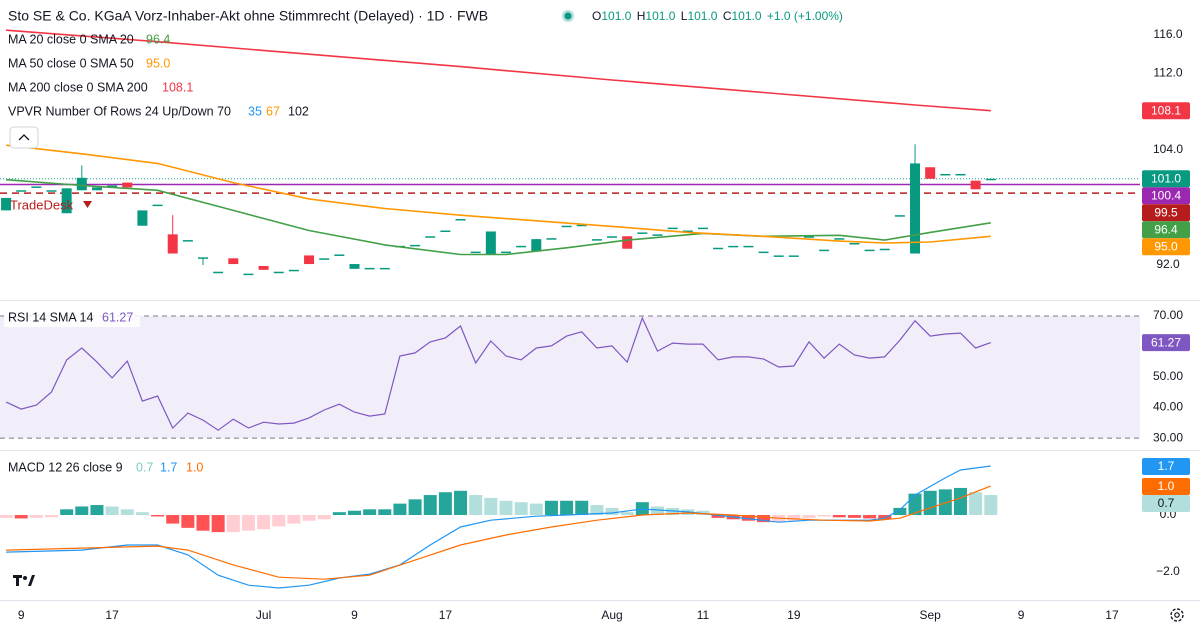 Image resolution: width=1200 pixels, height=630 pixels. What do you see at coordinates (1168, 407) in the screenshot?
I see `y-tick-label: 40.00` at bounding box center [1168, 407].